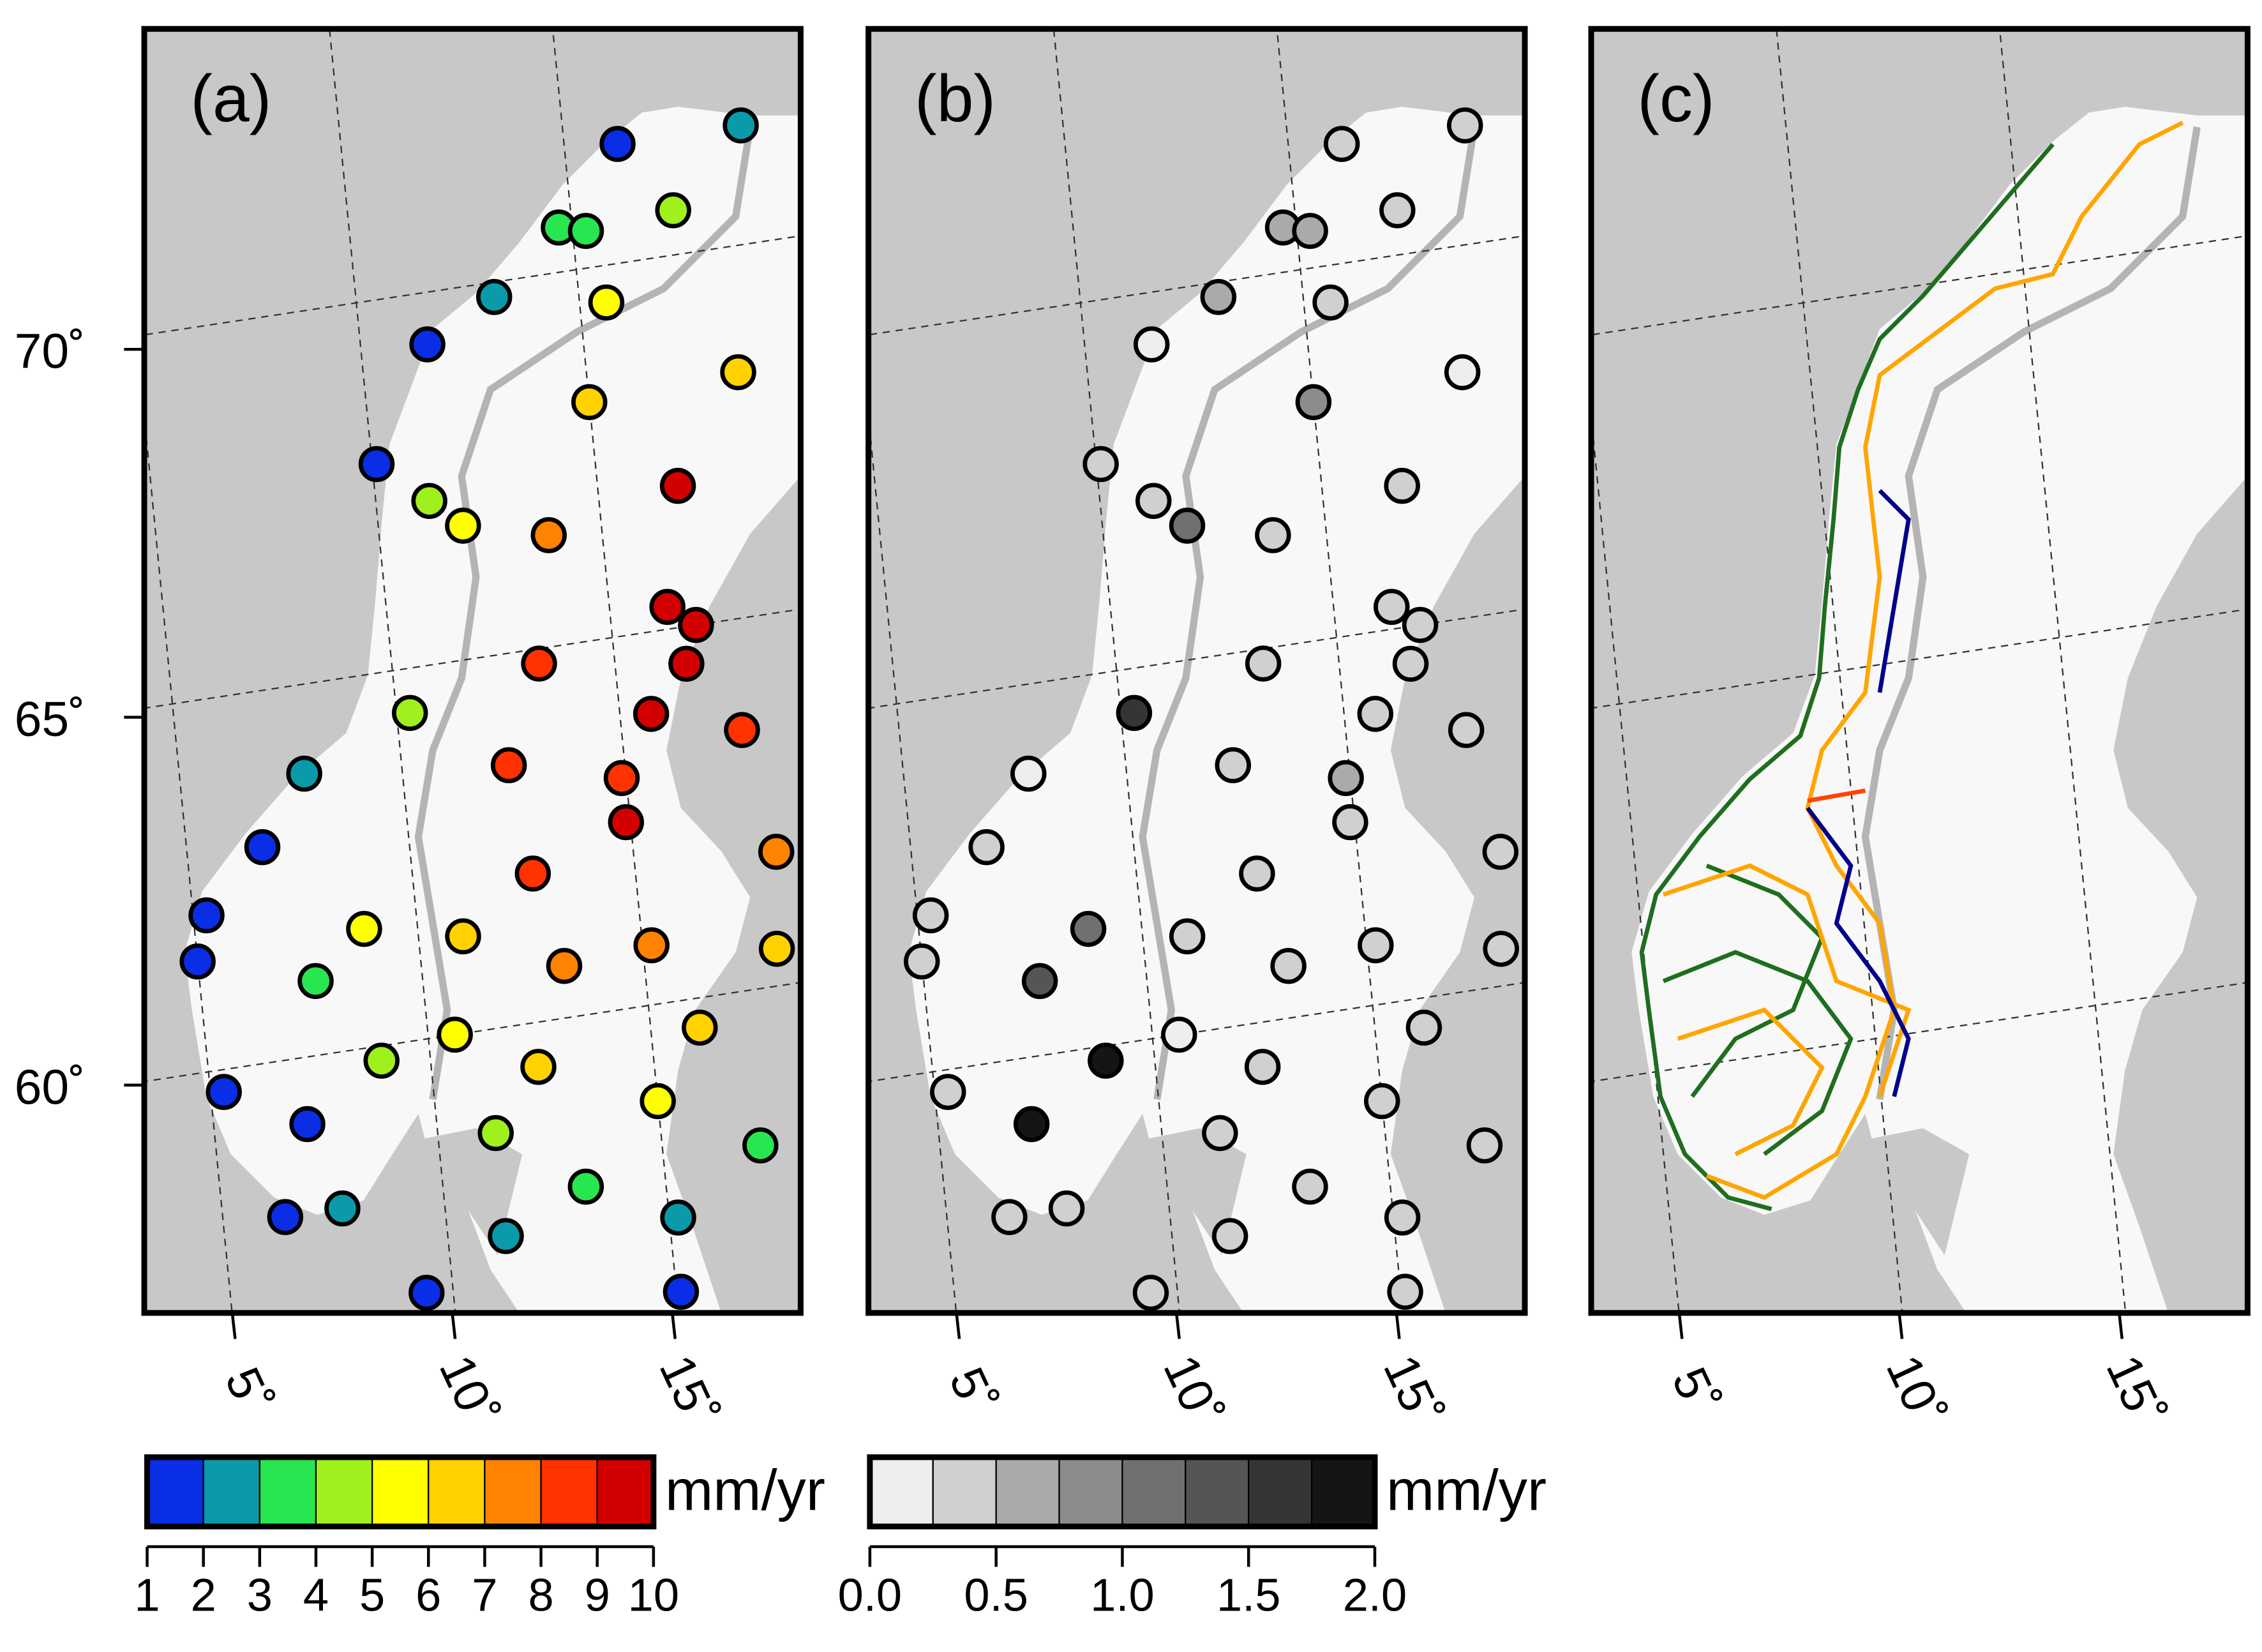  I want to click on colorbar-tick-label: 7, so click(484, 1595).